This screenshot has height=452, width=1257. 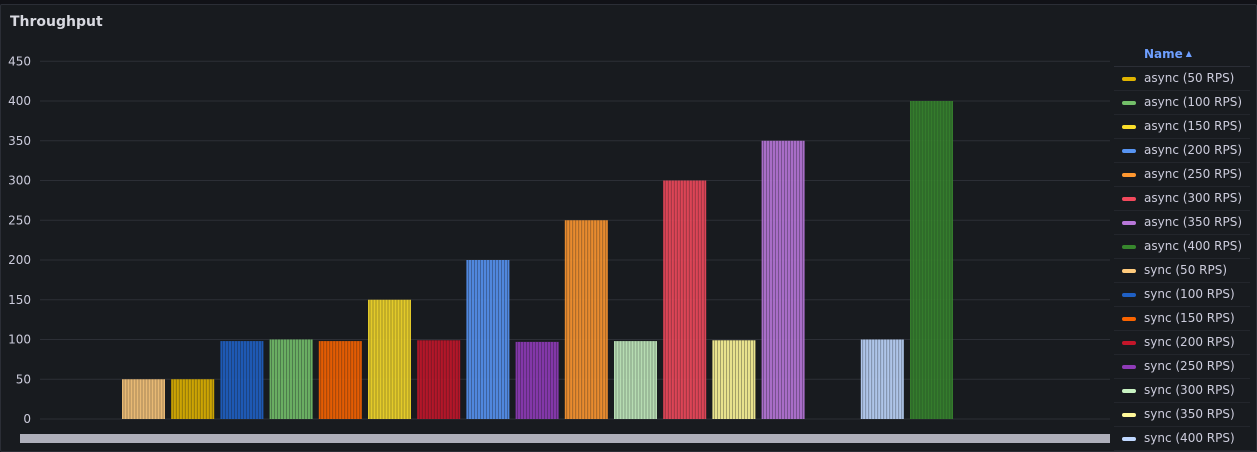 What do you see at coordinates (1189, 414) in the screenshot?
I see `legend-label: sync (350 RPS)` at bounding box center [1189, 414].